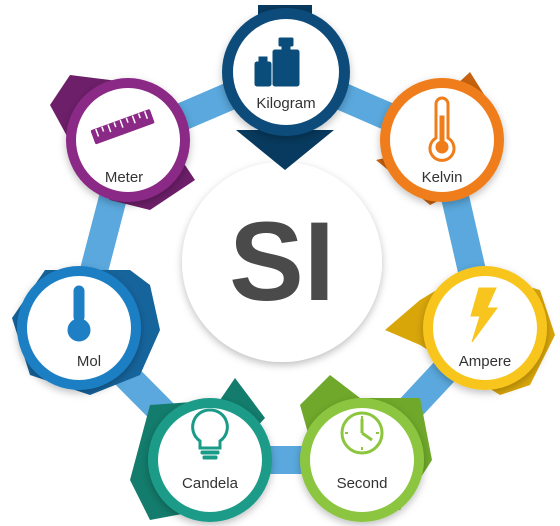  I want to click on center-label: SI, so click(282, 261).